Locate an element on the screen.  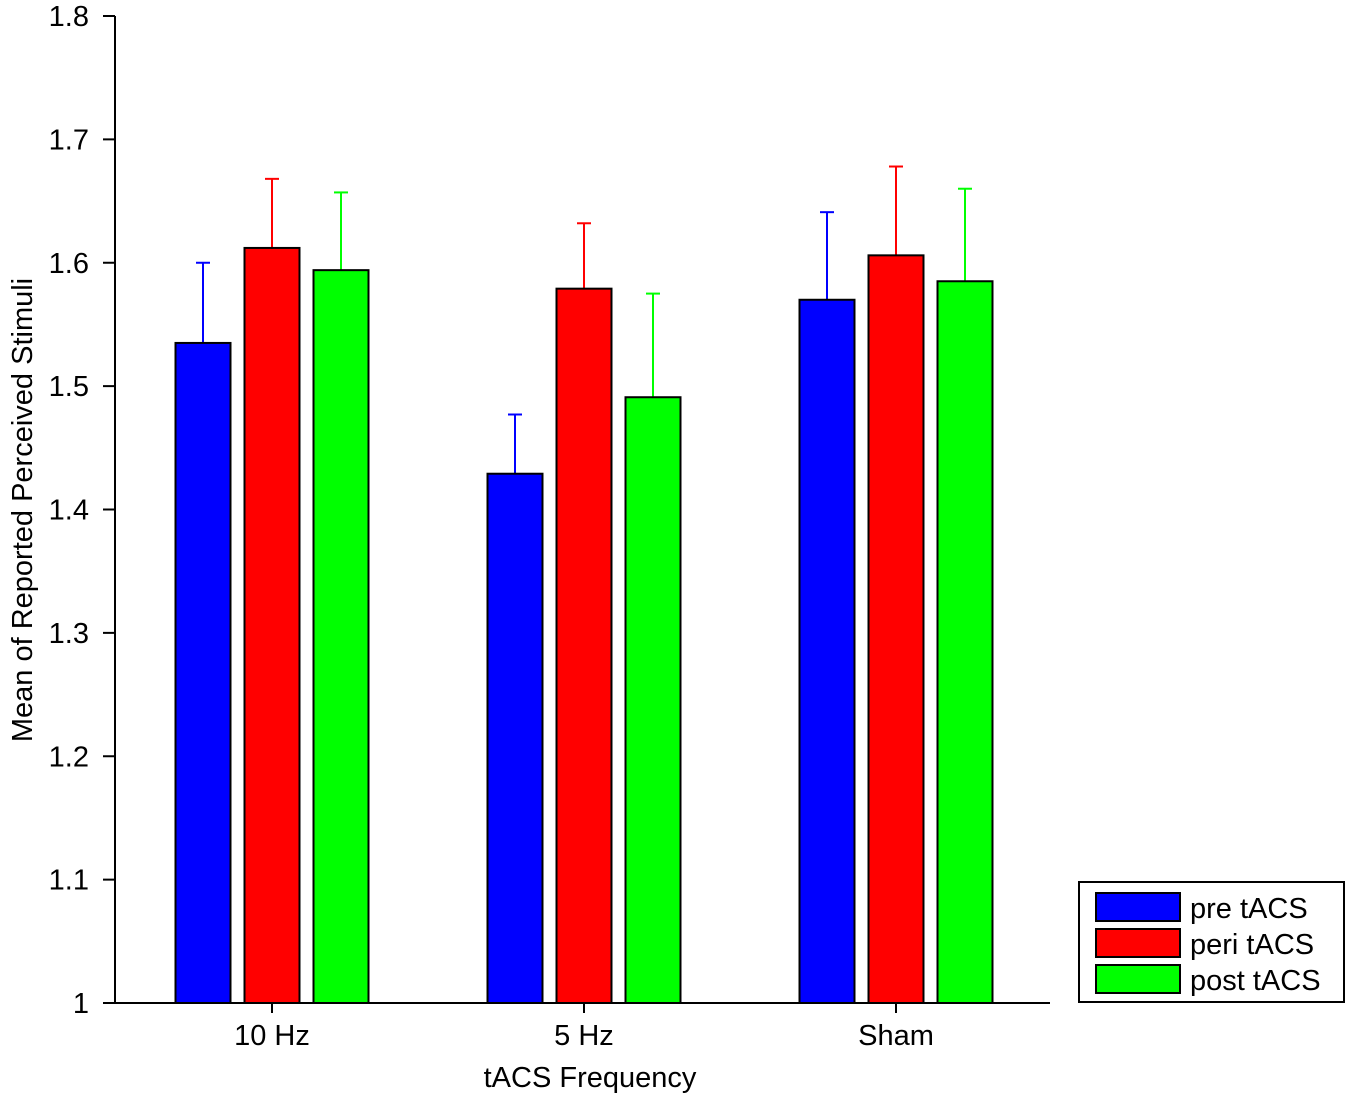
y-tick-label: 1.8 is located at coordinates (69, 17).